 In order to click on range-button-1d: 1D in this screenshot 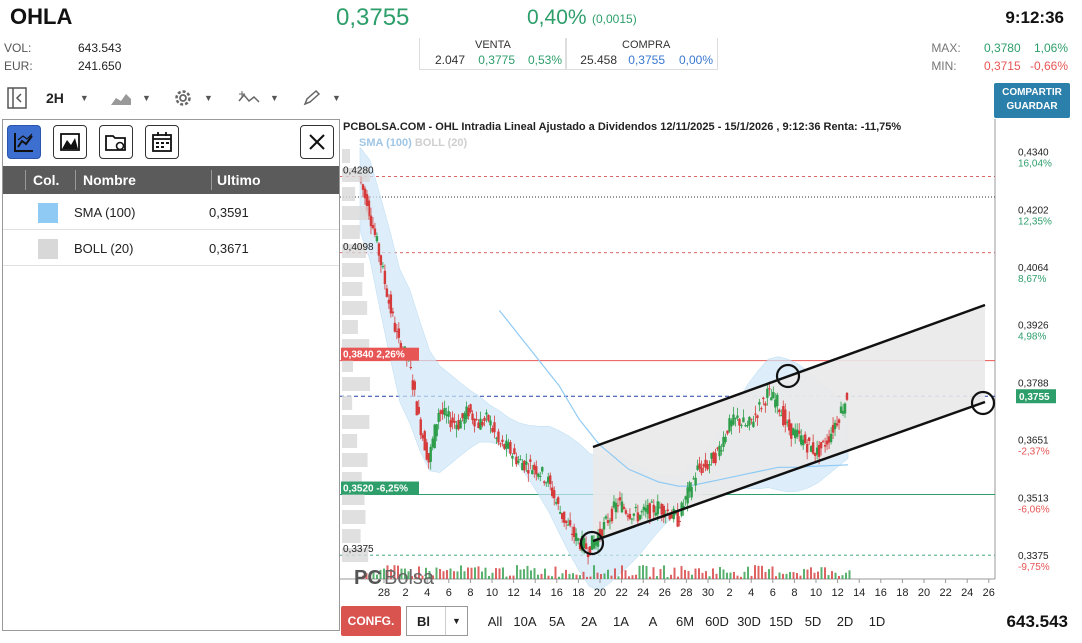, I will do `click(877, 621)`.